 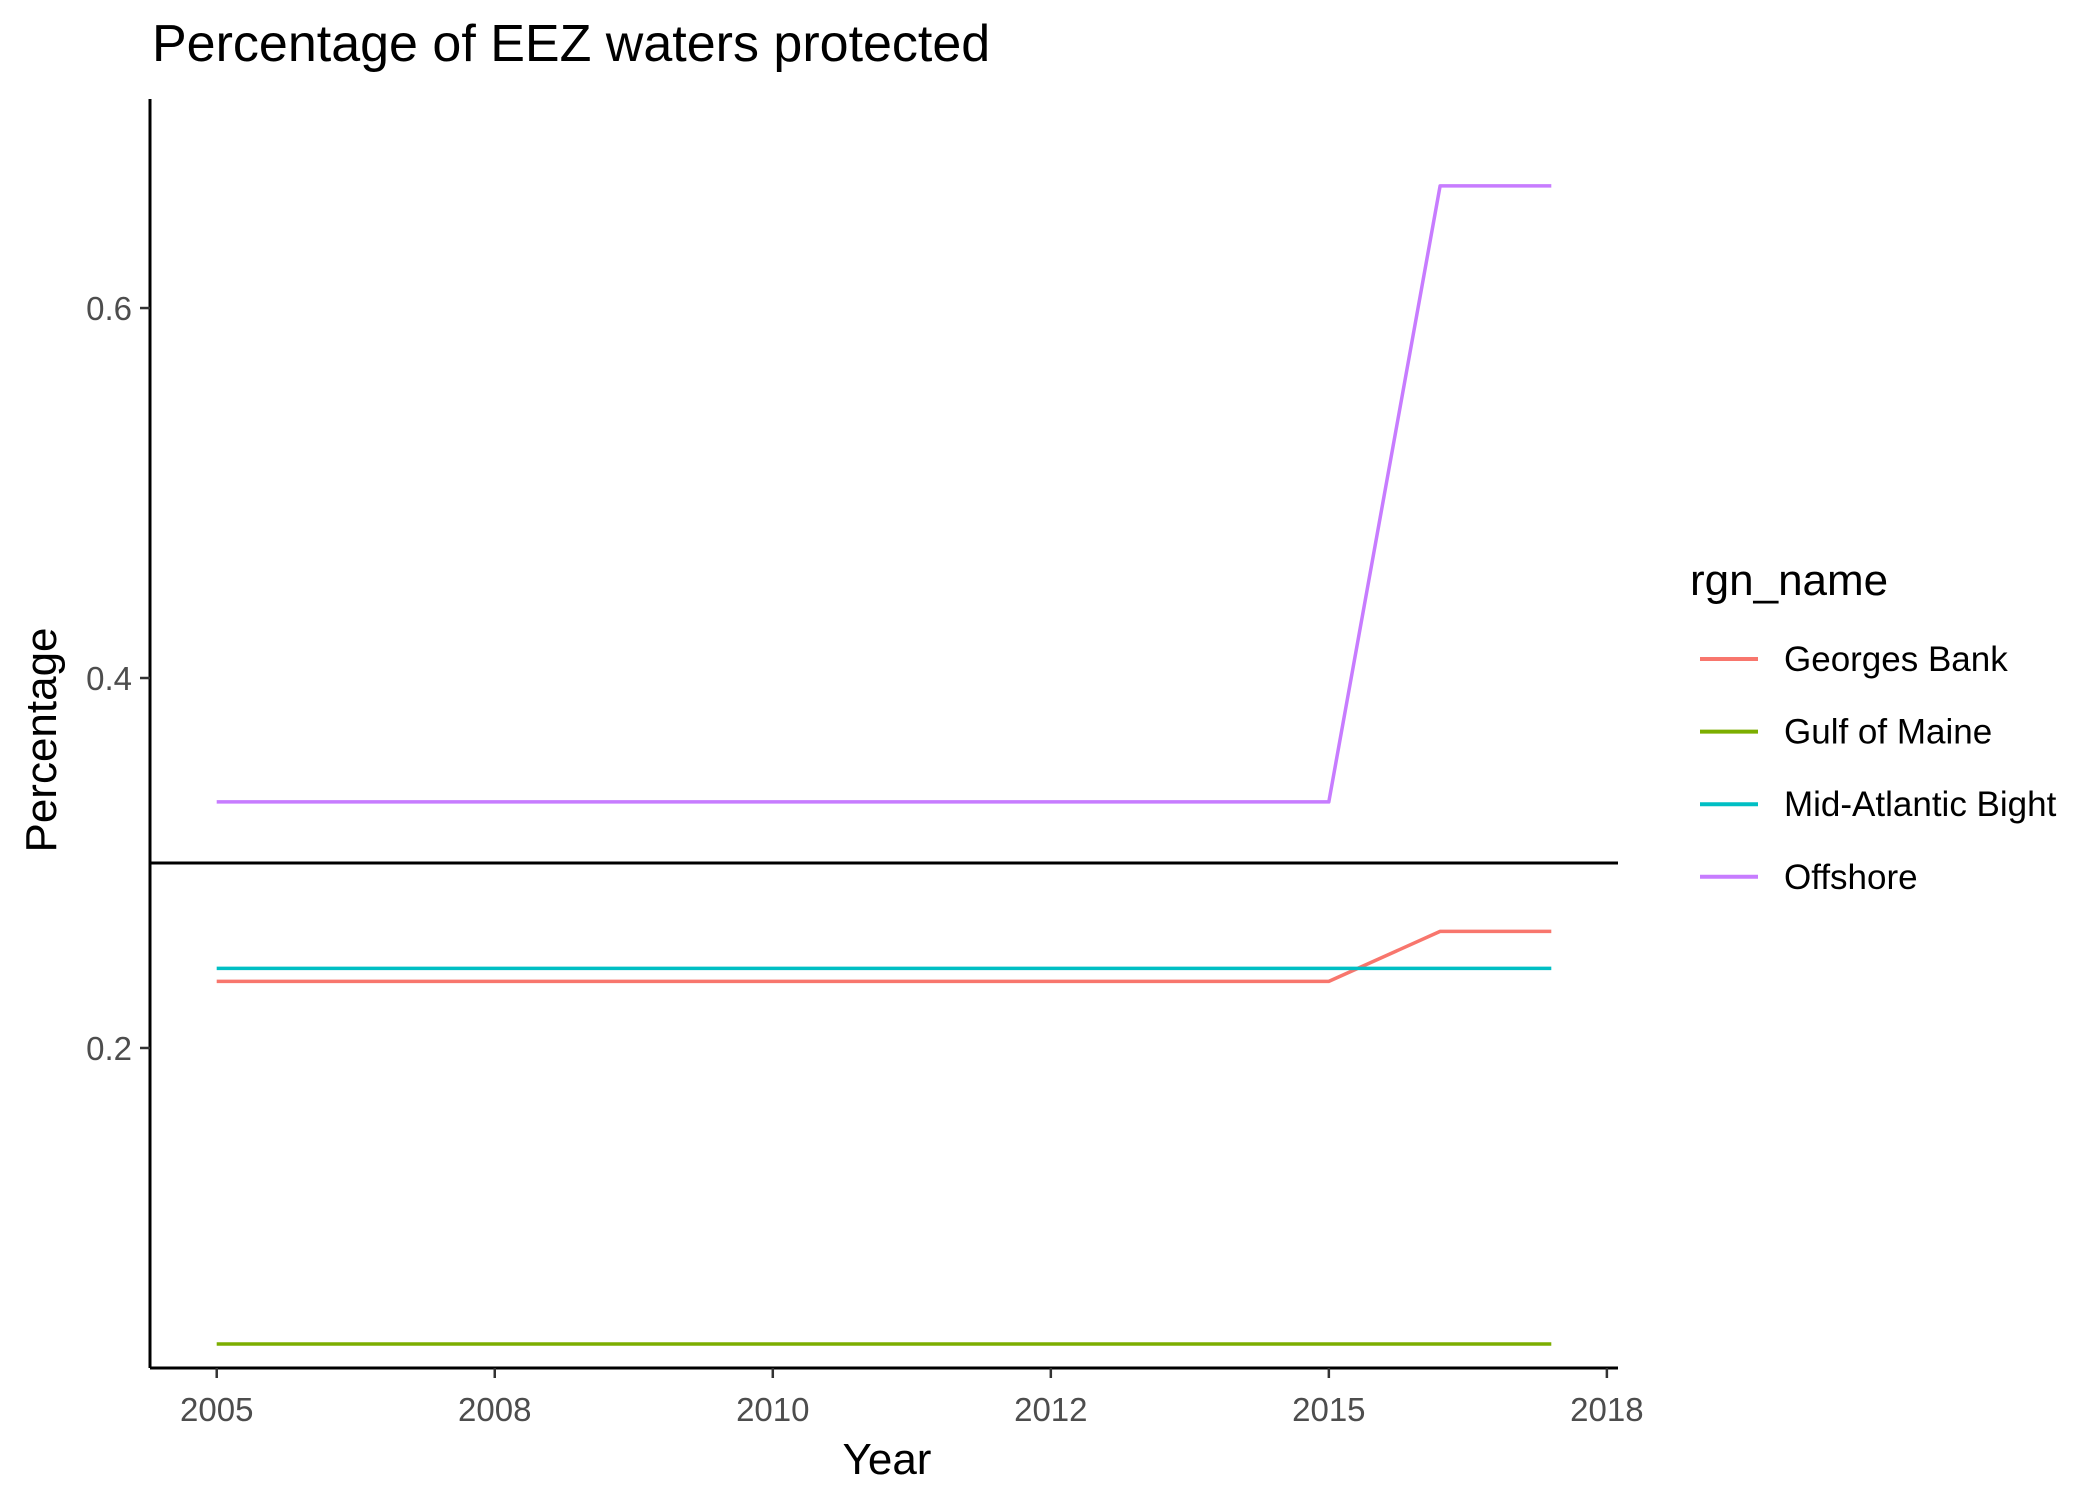 I want to click on y-axis-ticks: 0.2 0.4 0.6, so click(x=118, y=678).